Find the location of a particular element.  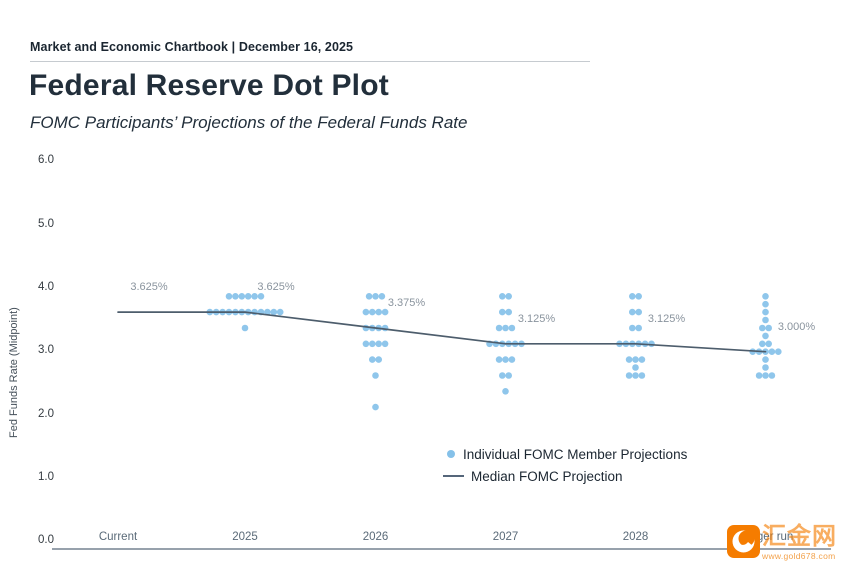

watermark: 汇金网 www.gold678.com is located at coordinates (782, 543).